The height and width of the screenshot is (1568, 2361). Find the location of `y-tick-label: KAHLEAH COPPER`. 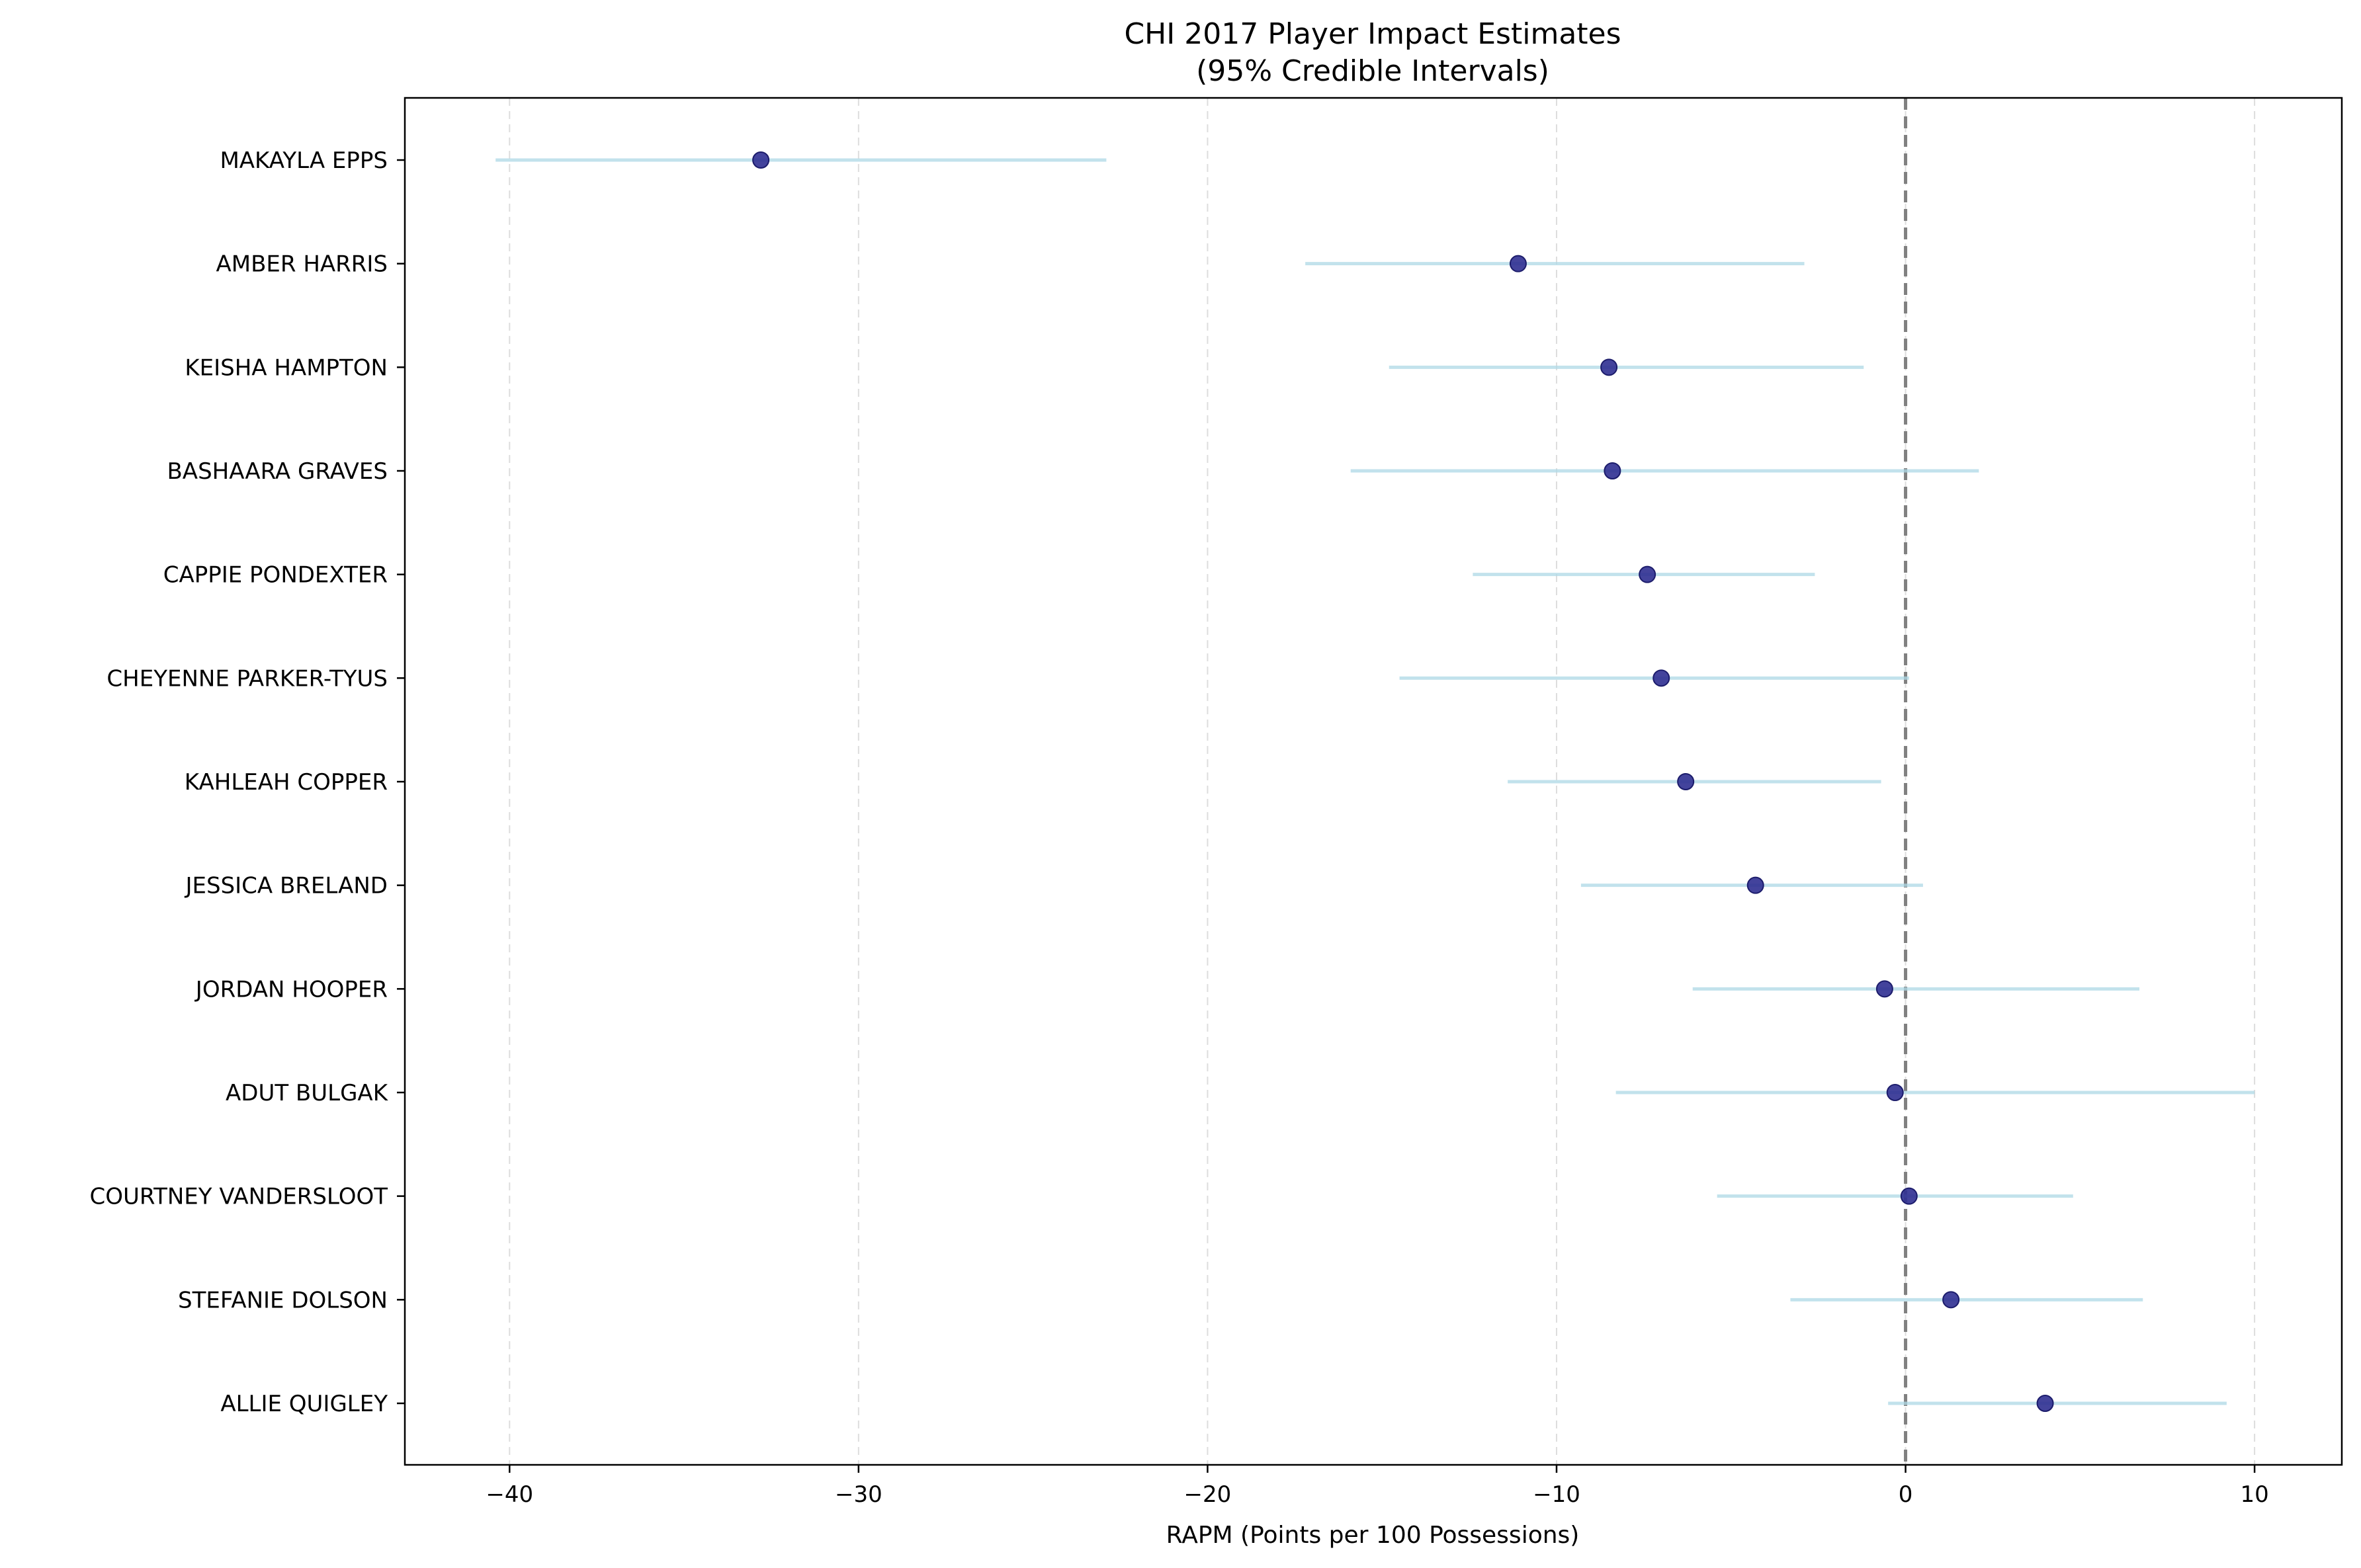

y-tick-label: KAHLEAH COPPER is located at coordinates (286, 782).